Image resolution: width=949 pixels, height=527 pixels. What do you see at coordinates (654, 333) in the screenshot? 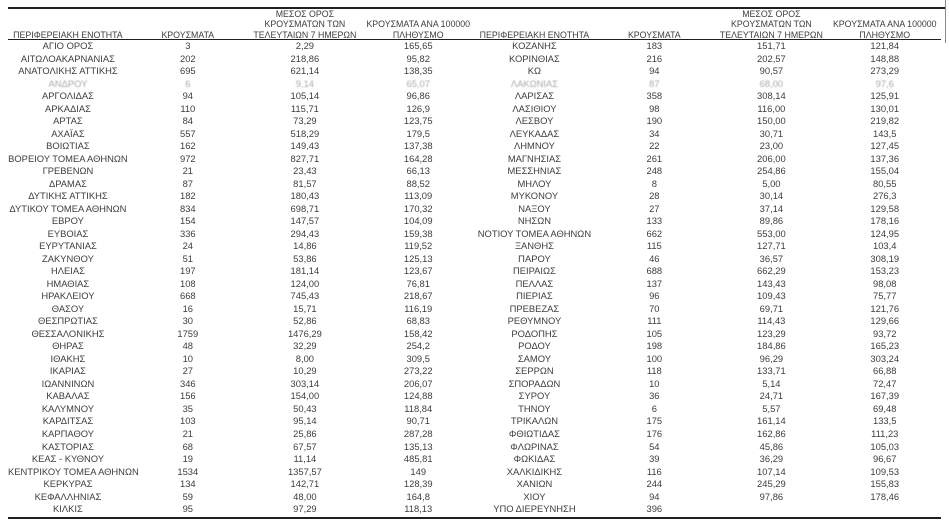
I see `cell-cases: 105` at bounding box center [654, 333].